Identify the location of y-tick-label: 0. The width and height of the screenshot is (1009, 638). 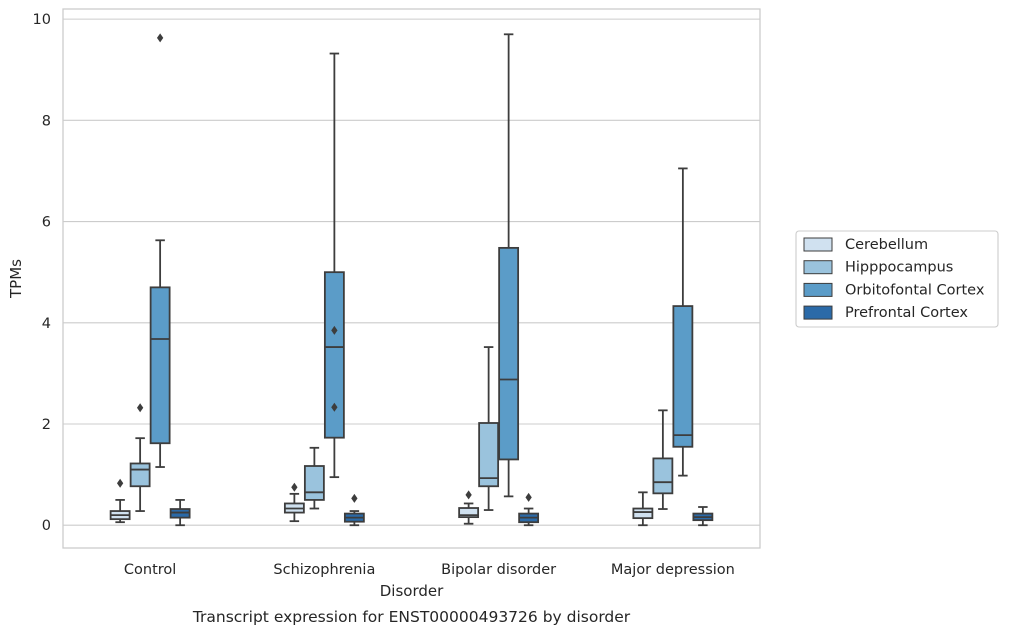
(46, 526).